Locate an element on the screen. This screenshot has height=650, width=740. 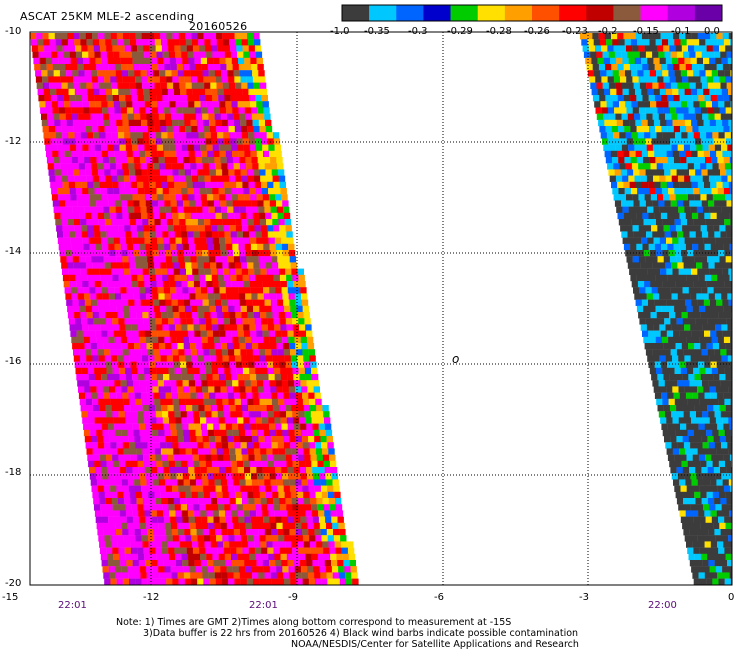
colorbar-cells is located at coordinates (532, 13).